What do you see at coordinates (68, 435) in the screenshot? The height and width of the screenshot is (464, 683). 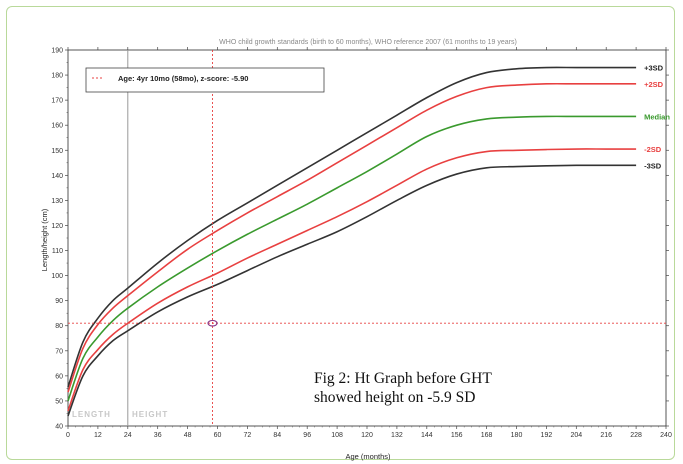 I see `x-tick-label: 0` at bounding box center [68, 435].